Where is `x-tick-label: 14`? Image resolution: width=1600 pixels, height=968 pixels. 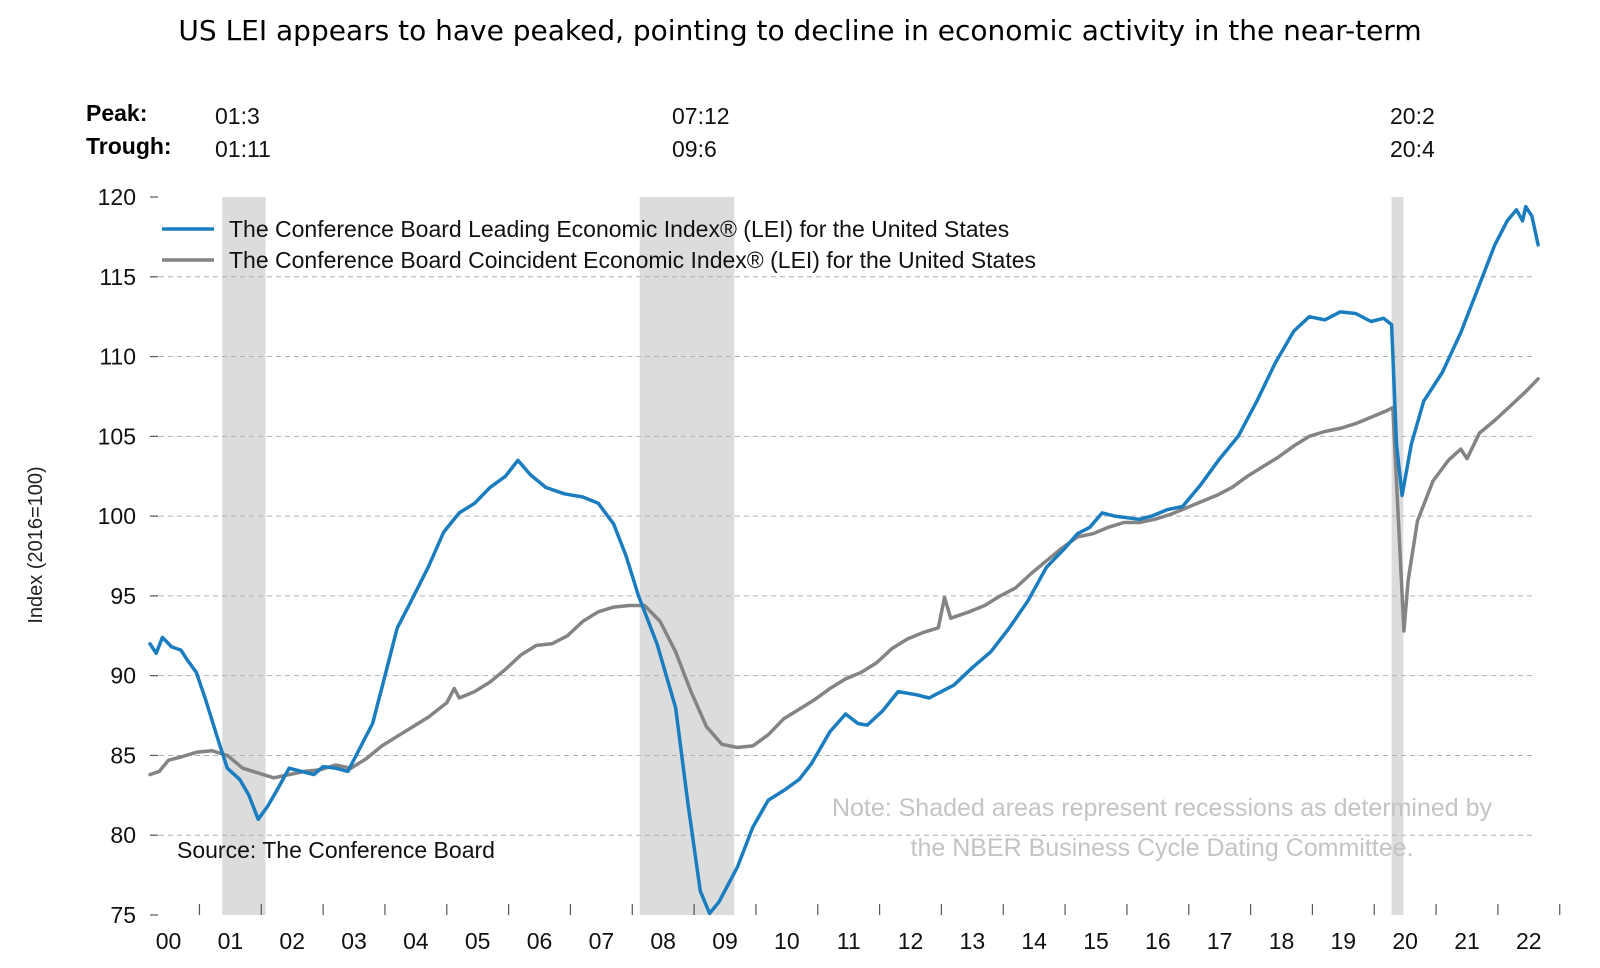 x-tick-label: 14 is located at coordinates (1034, 941).